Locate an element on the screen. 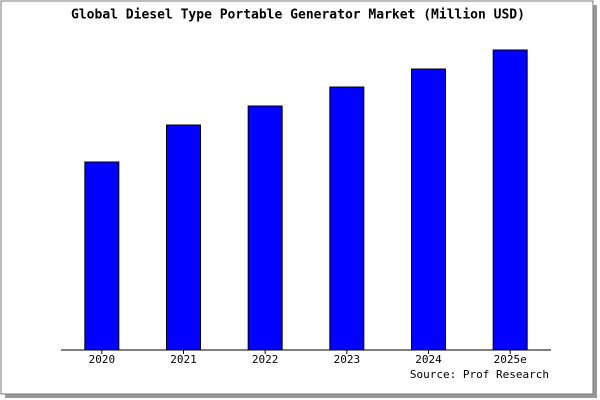 The image size is (600, 400). x-tick-label: 2021 is located at coordinates (183, 359).